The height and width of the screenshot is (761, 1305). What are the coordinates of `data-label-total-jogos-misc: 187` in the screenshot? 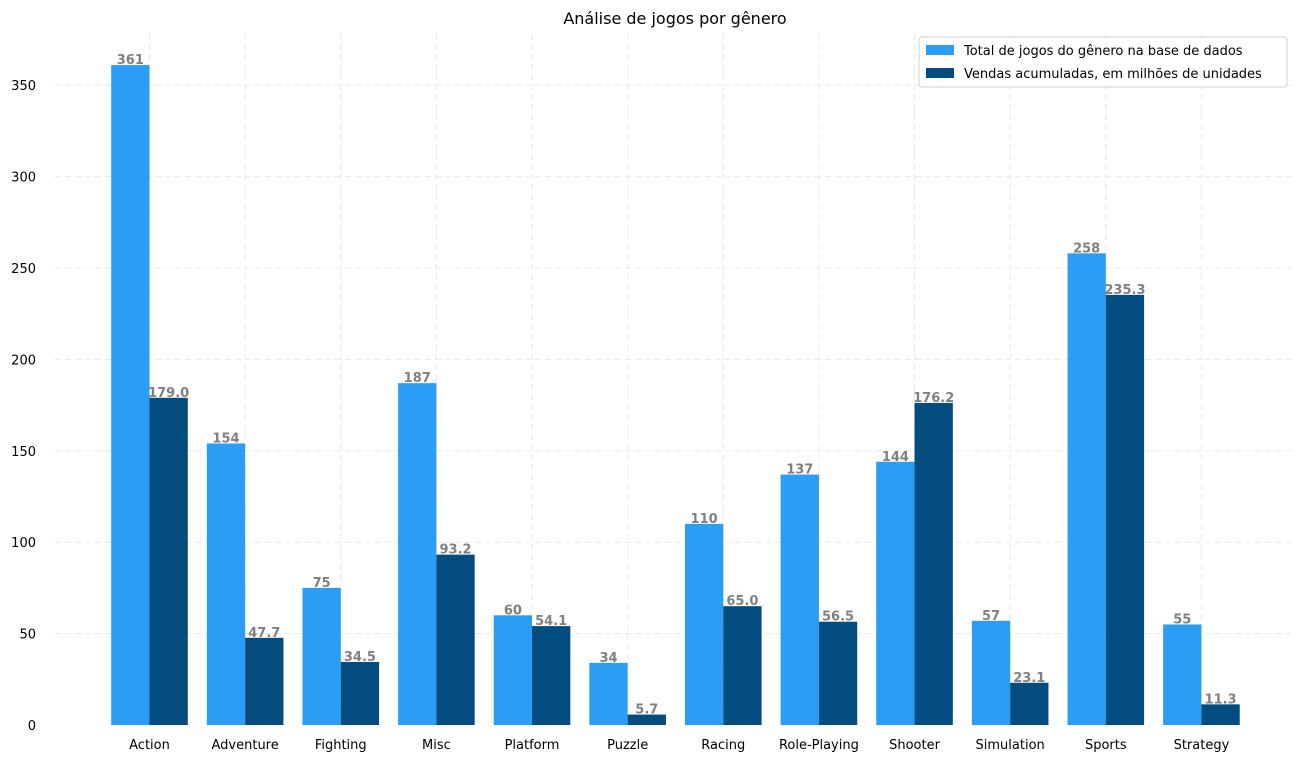 It's located at (417, 378).